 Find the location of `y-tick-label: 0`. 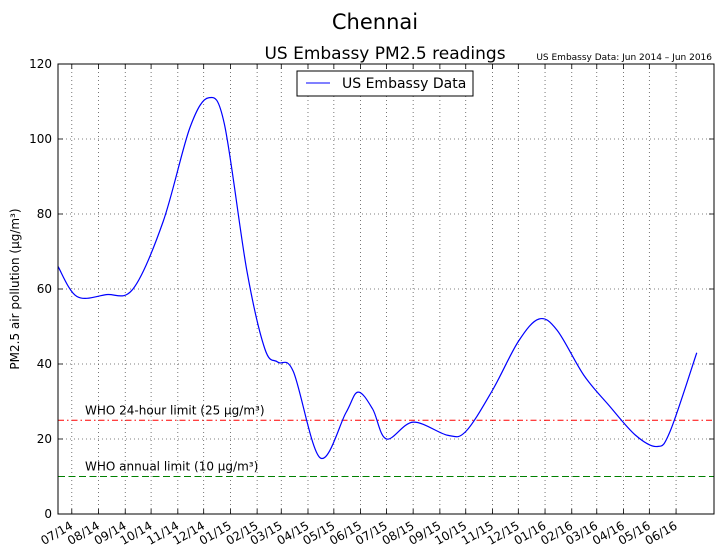

y-tick-label: 0 is located at coordinates (48, 514).